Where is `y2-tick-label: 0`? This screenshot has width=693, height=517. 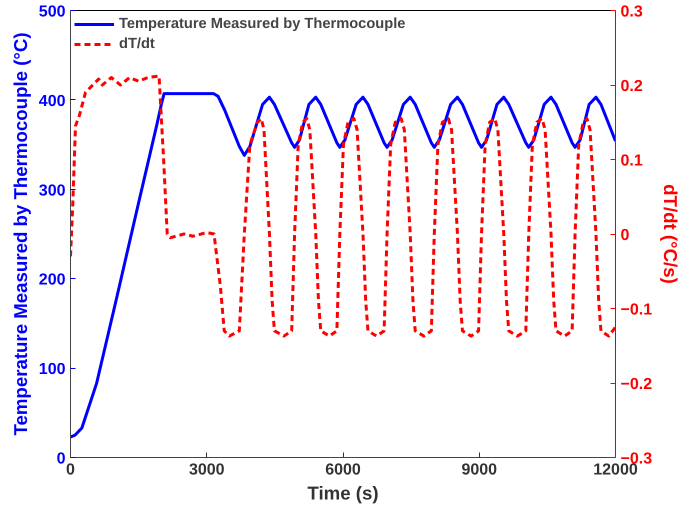
y2-tick-label: 0 is located at coordinates (625, 235).